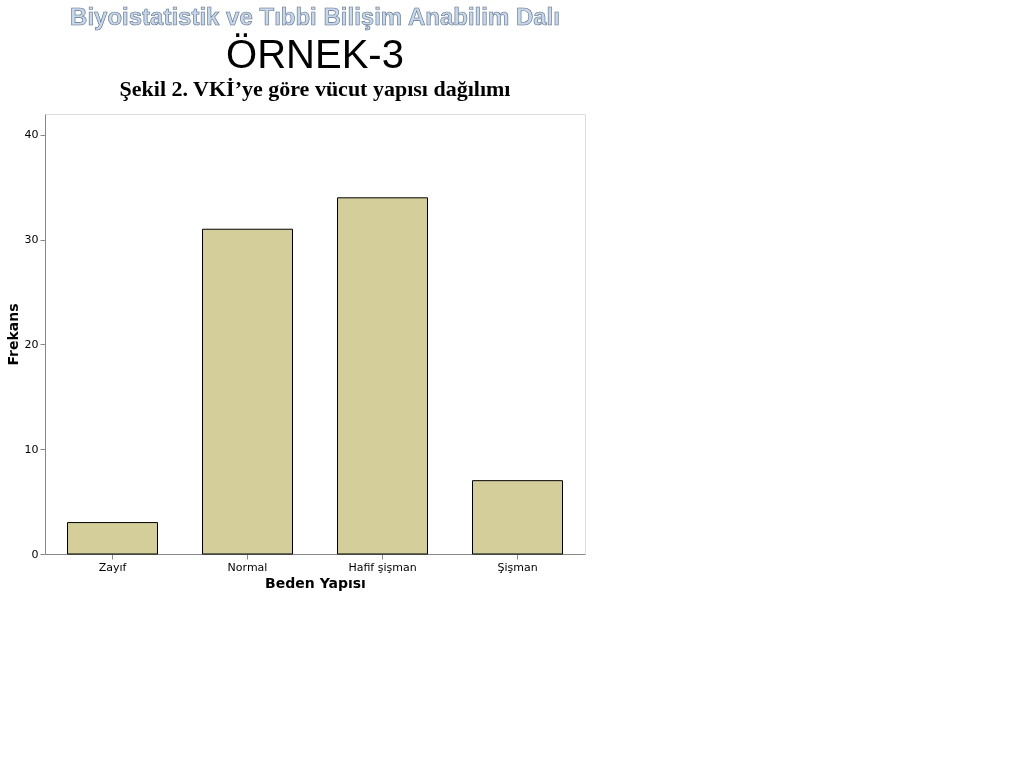  What do you see at coordinates (113, 567) in the screenshot?
I see `x-tick-label: Zayıf` at bounding box center [113, 567].